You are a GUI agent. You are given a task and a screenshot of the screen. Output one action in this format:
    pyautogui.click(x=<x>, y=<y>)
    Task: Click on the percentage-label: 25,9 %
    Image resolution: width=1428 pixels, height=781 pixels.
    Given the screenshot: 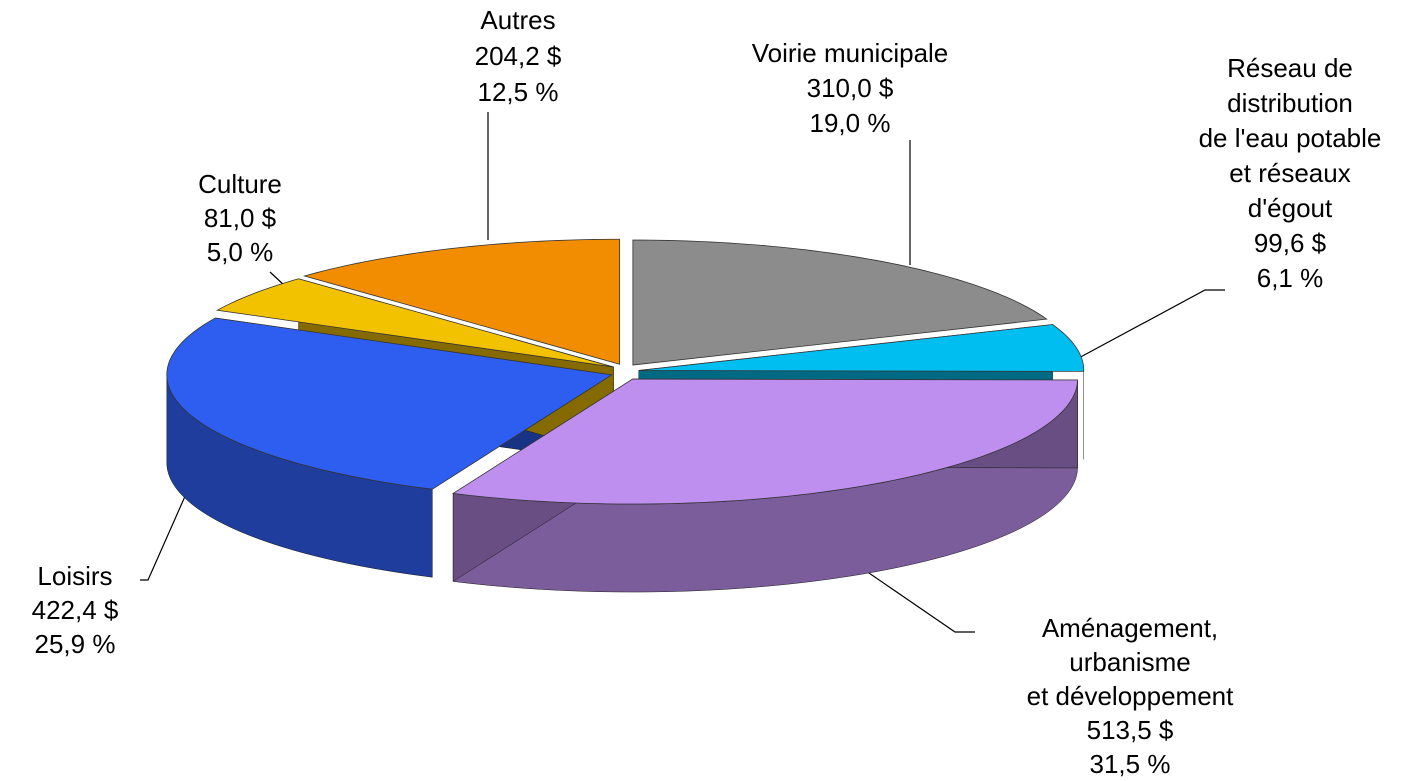 What is the action you would take?
    pyautogui.click(x=75, y=644)
    